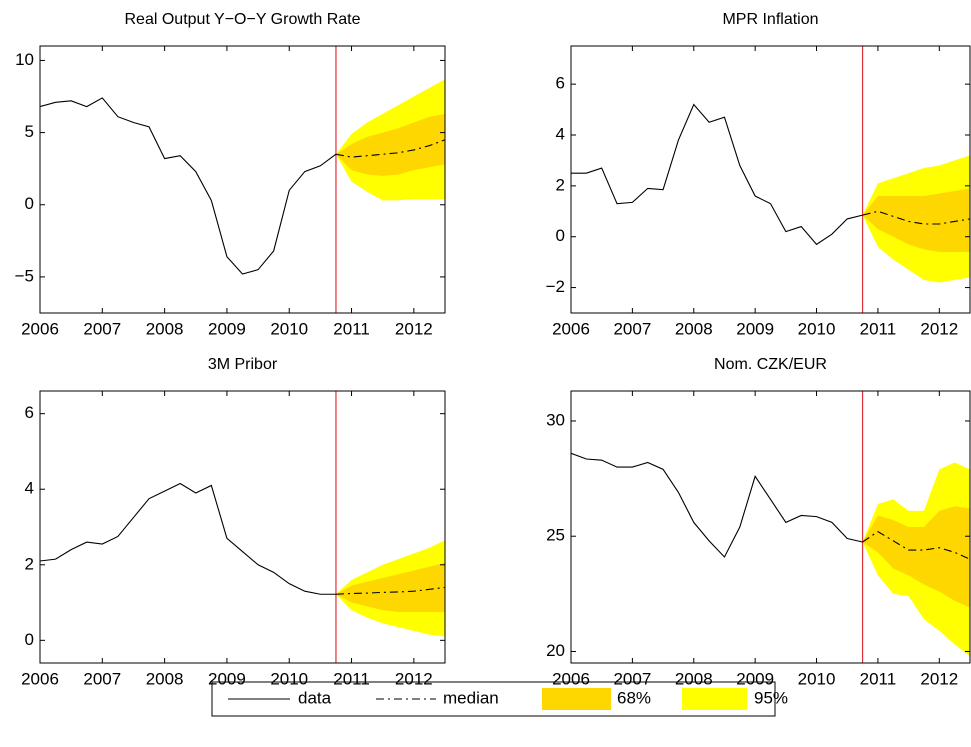 Image resolution: width=971 pixels, height=747 pixels. I want to click on legend-label: median, so click(471, 697).